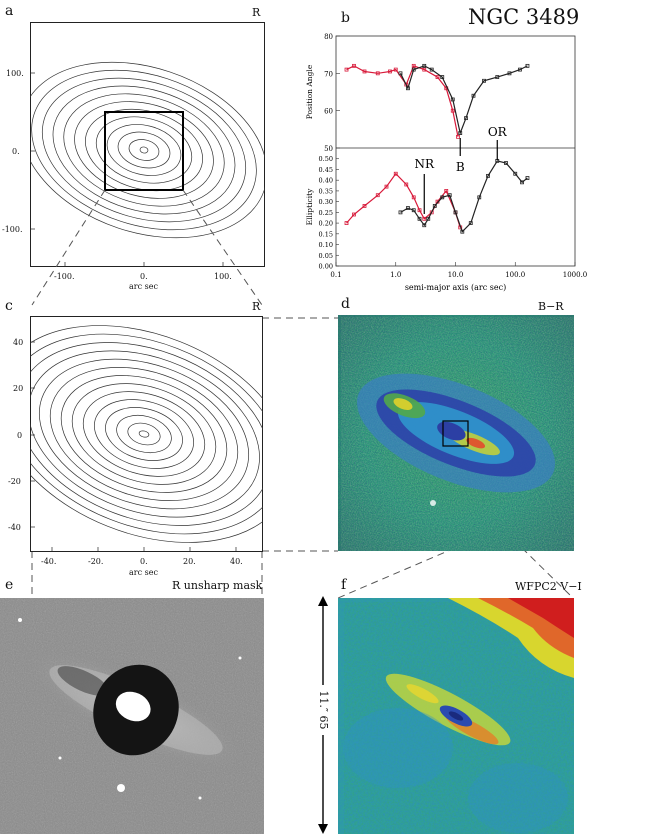 The image size is (655, 834). What do you see at coordinates (548, 586) in the screenshot?
I see `panel-f-band: WFPC2 V−I` at bounding box center [548, 586].